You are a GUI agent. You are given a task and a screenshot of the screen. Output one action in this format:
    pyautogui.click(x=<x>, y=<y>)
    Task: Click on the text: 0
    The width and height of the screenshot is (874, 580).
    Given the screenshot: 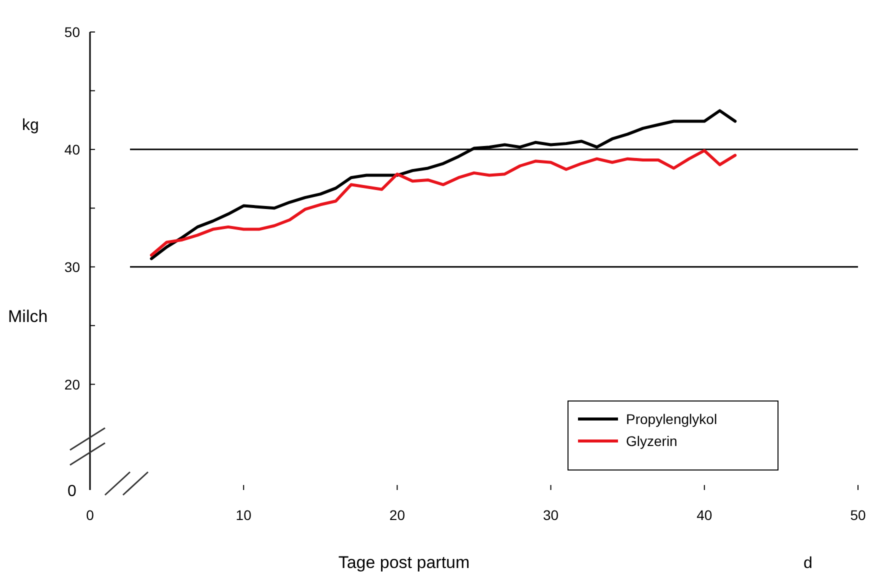 What is the action you would take?
    pyautogui.click(x=72, y=491)
    